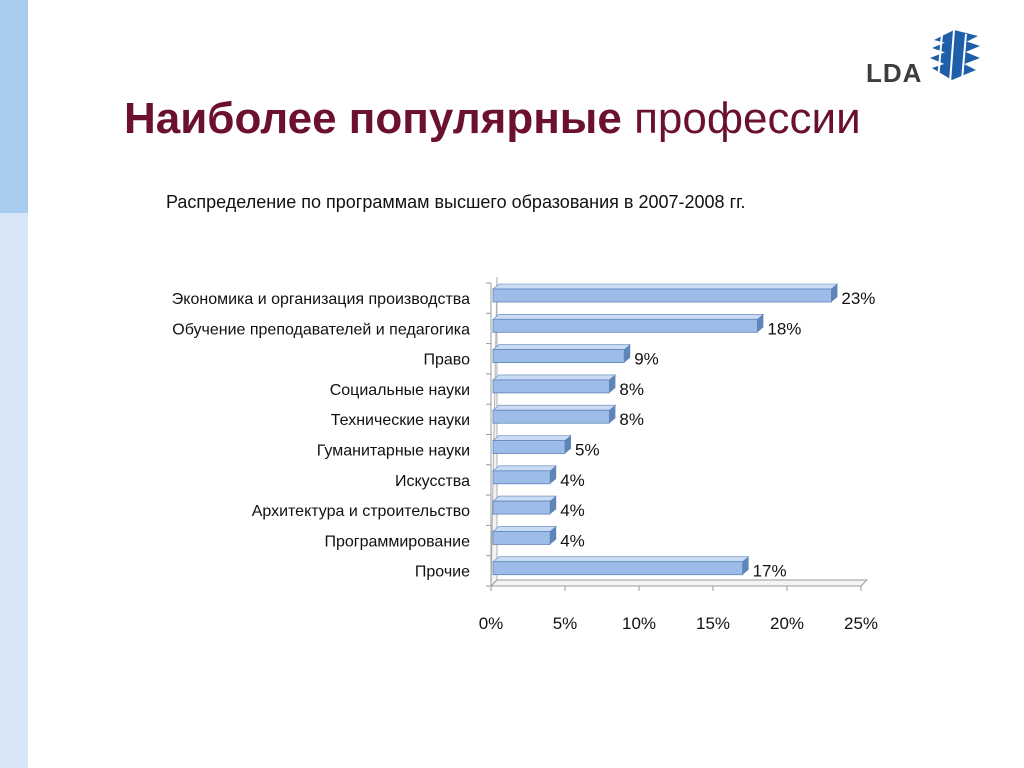 This screenshot has height=768, width=1024. Describe the element at coordinates (770, 571) in the screenshot. I see `data-label: 17%` at that location.